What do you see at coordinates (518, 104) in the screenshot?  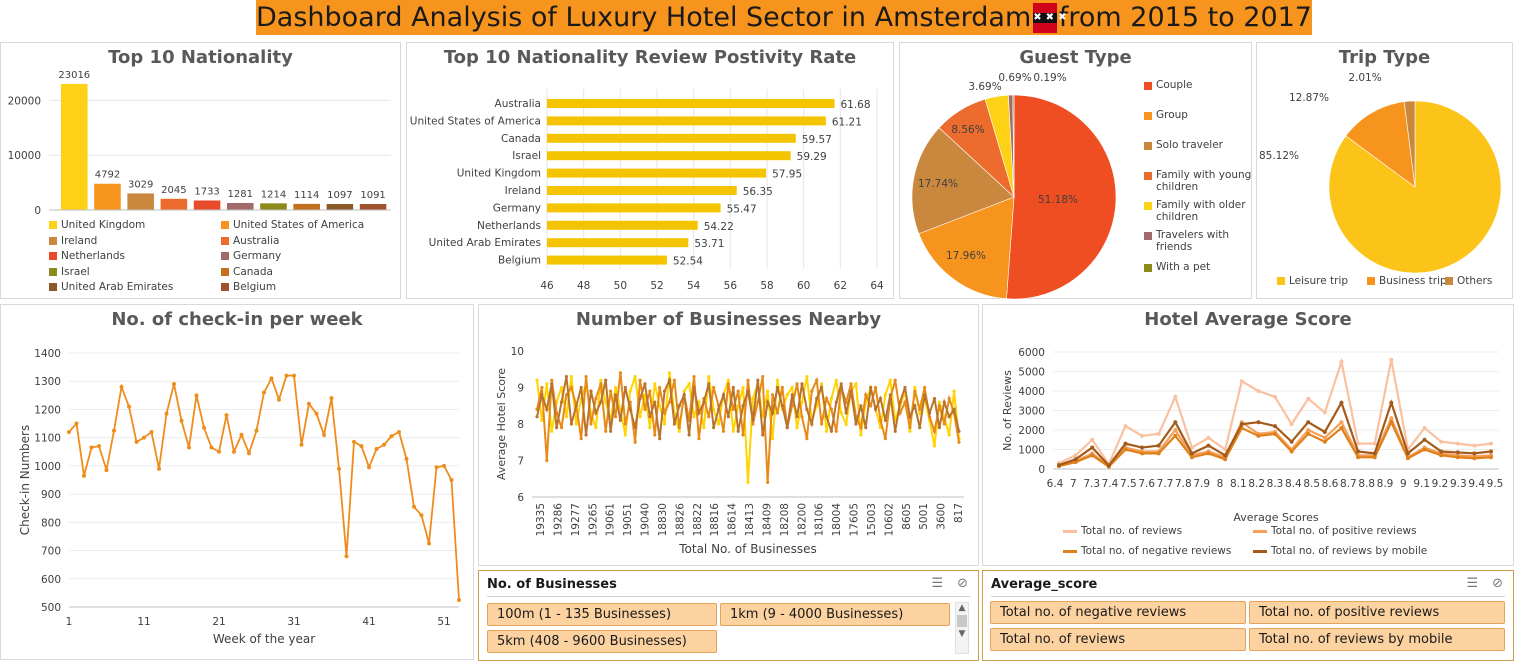 I see `category-label: Australia` at bounding box center [518, 104].